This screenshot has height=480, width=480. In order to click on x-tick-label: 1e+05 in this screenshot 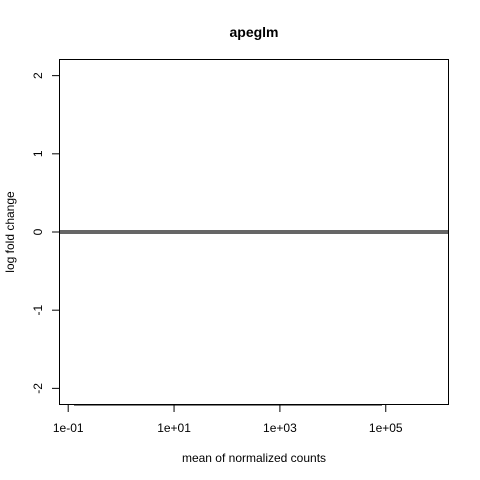, I will do `click(386, 428)`.